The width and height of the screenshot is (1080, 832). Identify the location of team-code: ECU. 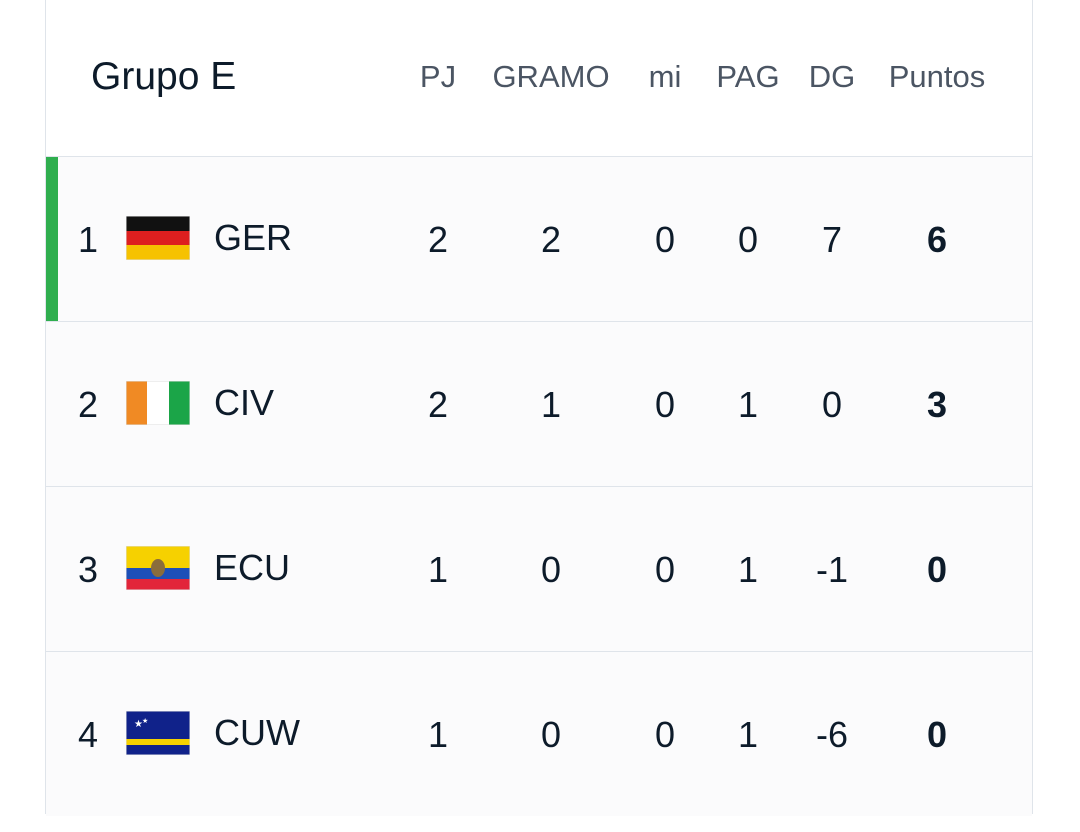
(252, 567).